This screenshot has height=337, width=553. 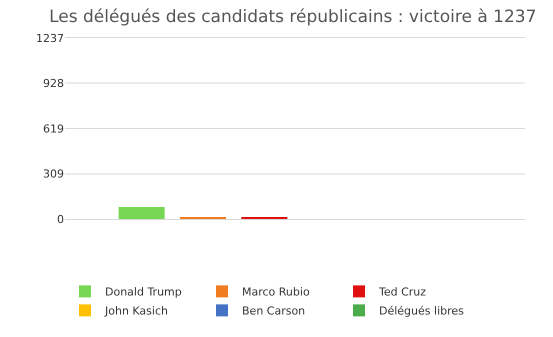 I want to click on y-tick-label: 309, so click(x=53, y=174).